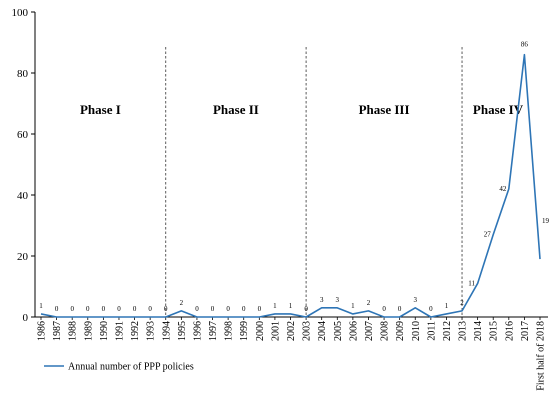 This screenshot has width=550, height=408. Describe the element at coordinates (42, 331) in the screenshot. I see `x-tick-label: 1986` at that location.